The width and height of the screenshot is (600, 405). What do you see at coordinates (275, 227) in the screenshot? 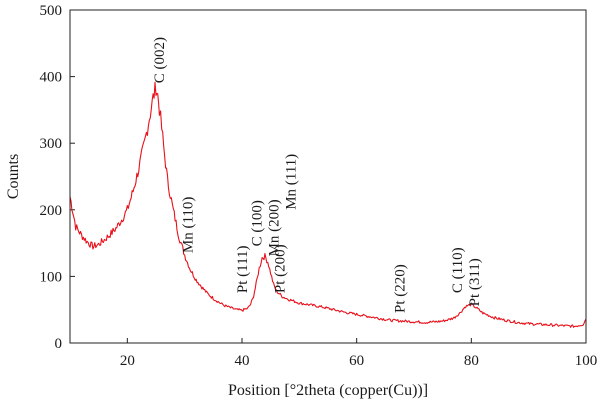
I see `peak-annotation: Mn (200)` at bounding box center [275, 227].